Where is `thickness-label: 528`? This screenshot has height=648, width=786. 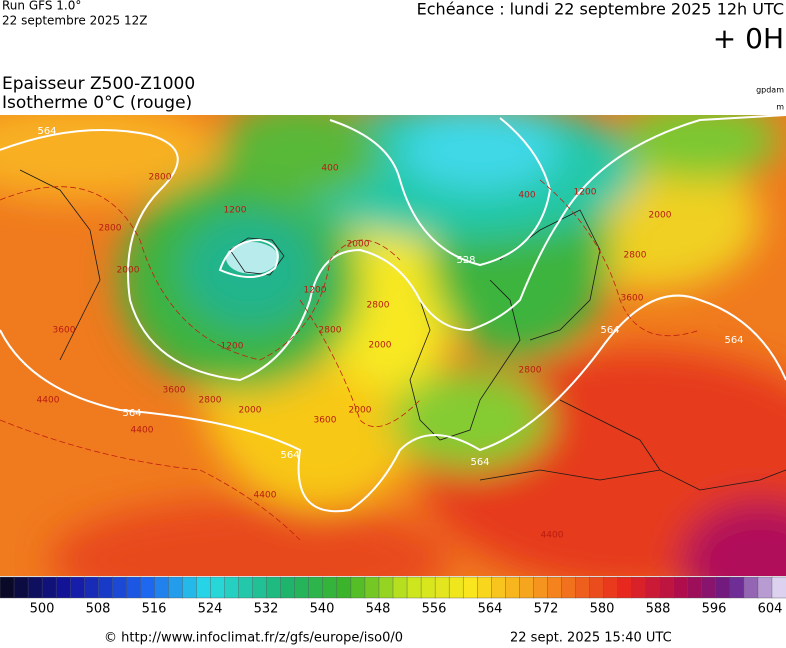 thickness-label: 528 is located at coordinates (465, 260).